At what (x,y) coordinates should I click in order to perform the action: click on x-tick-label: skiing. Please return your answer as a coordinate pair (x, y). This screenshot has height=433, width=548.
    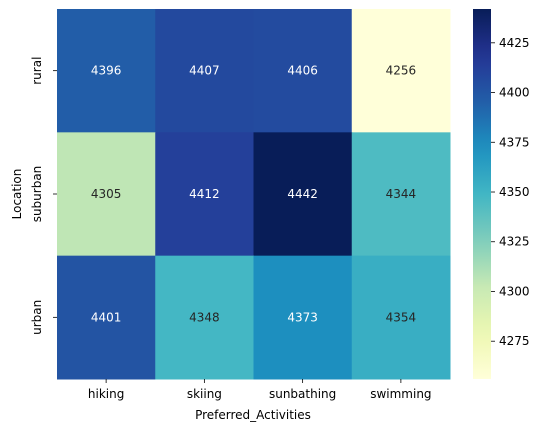
    Looking at the image, I should click on (204, 394).